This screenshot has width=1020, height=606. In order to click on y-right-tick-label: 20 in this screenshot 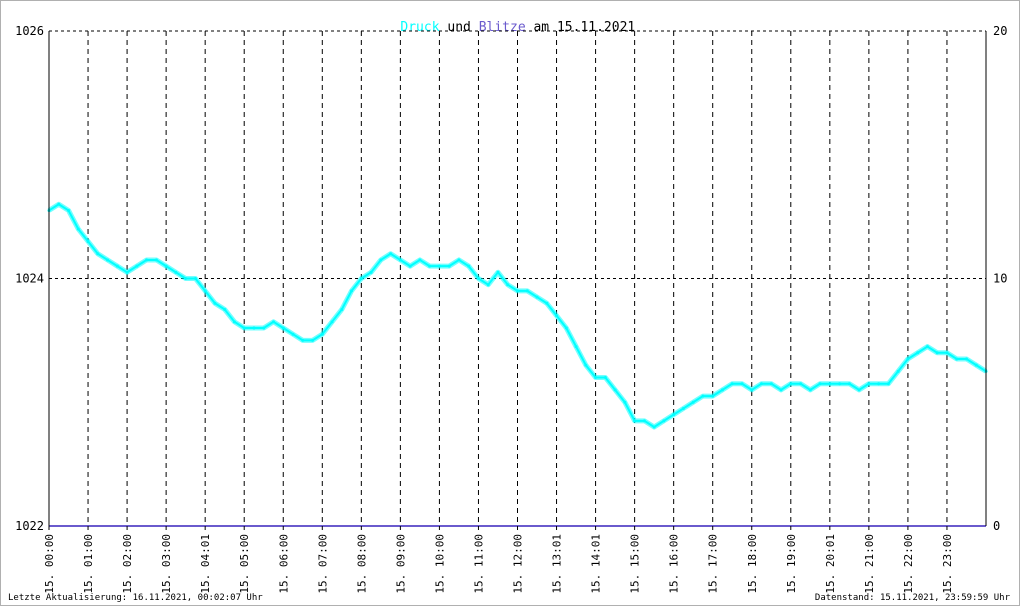, I will do `click(1000, 31)`.